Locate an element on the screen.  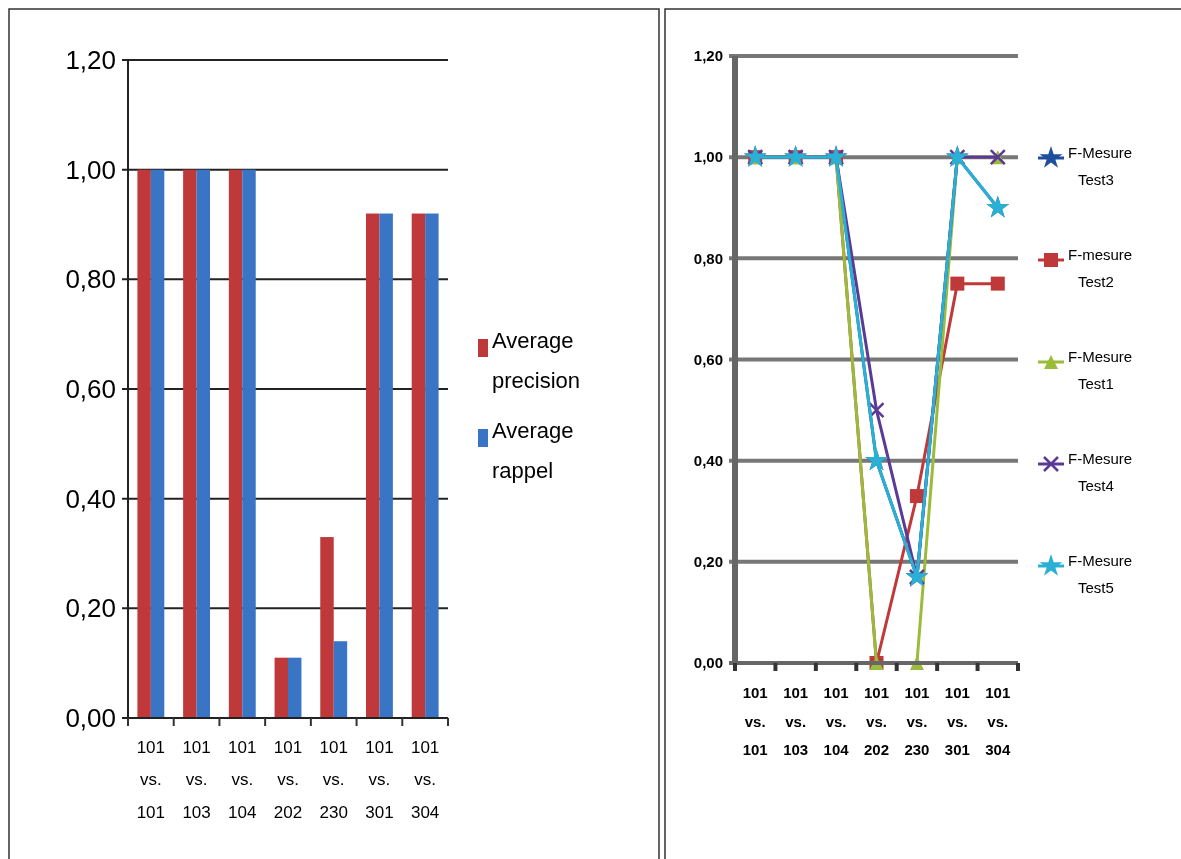
legend-label: F-Mesure Test3 is located at coordinates (1100, 166).